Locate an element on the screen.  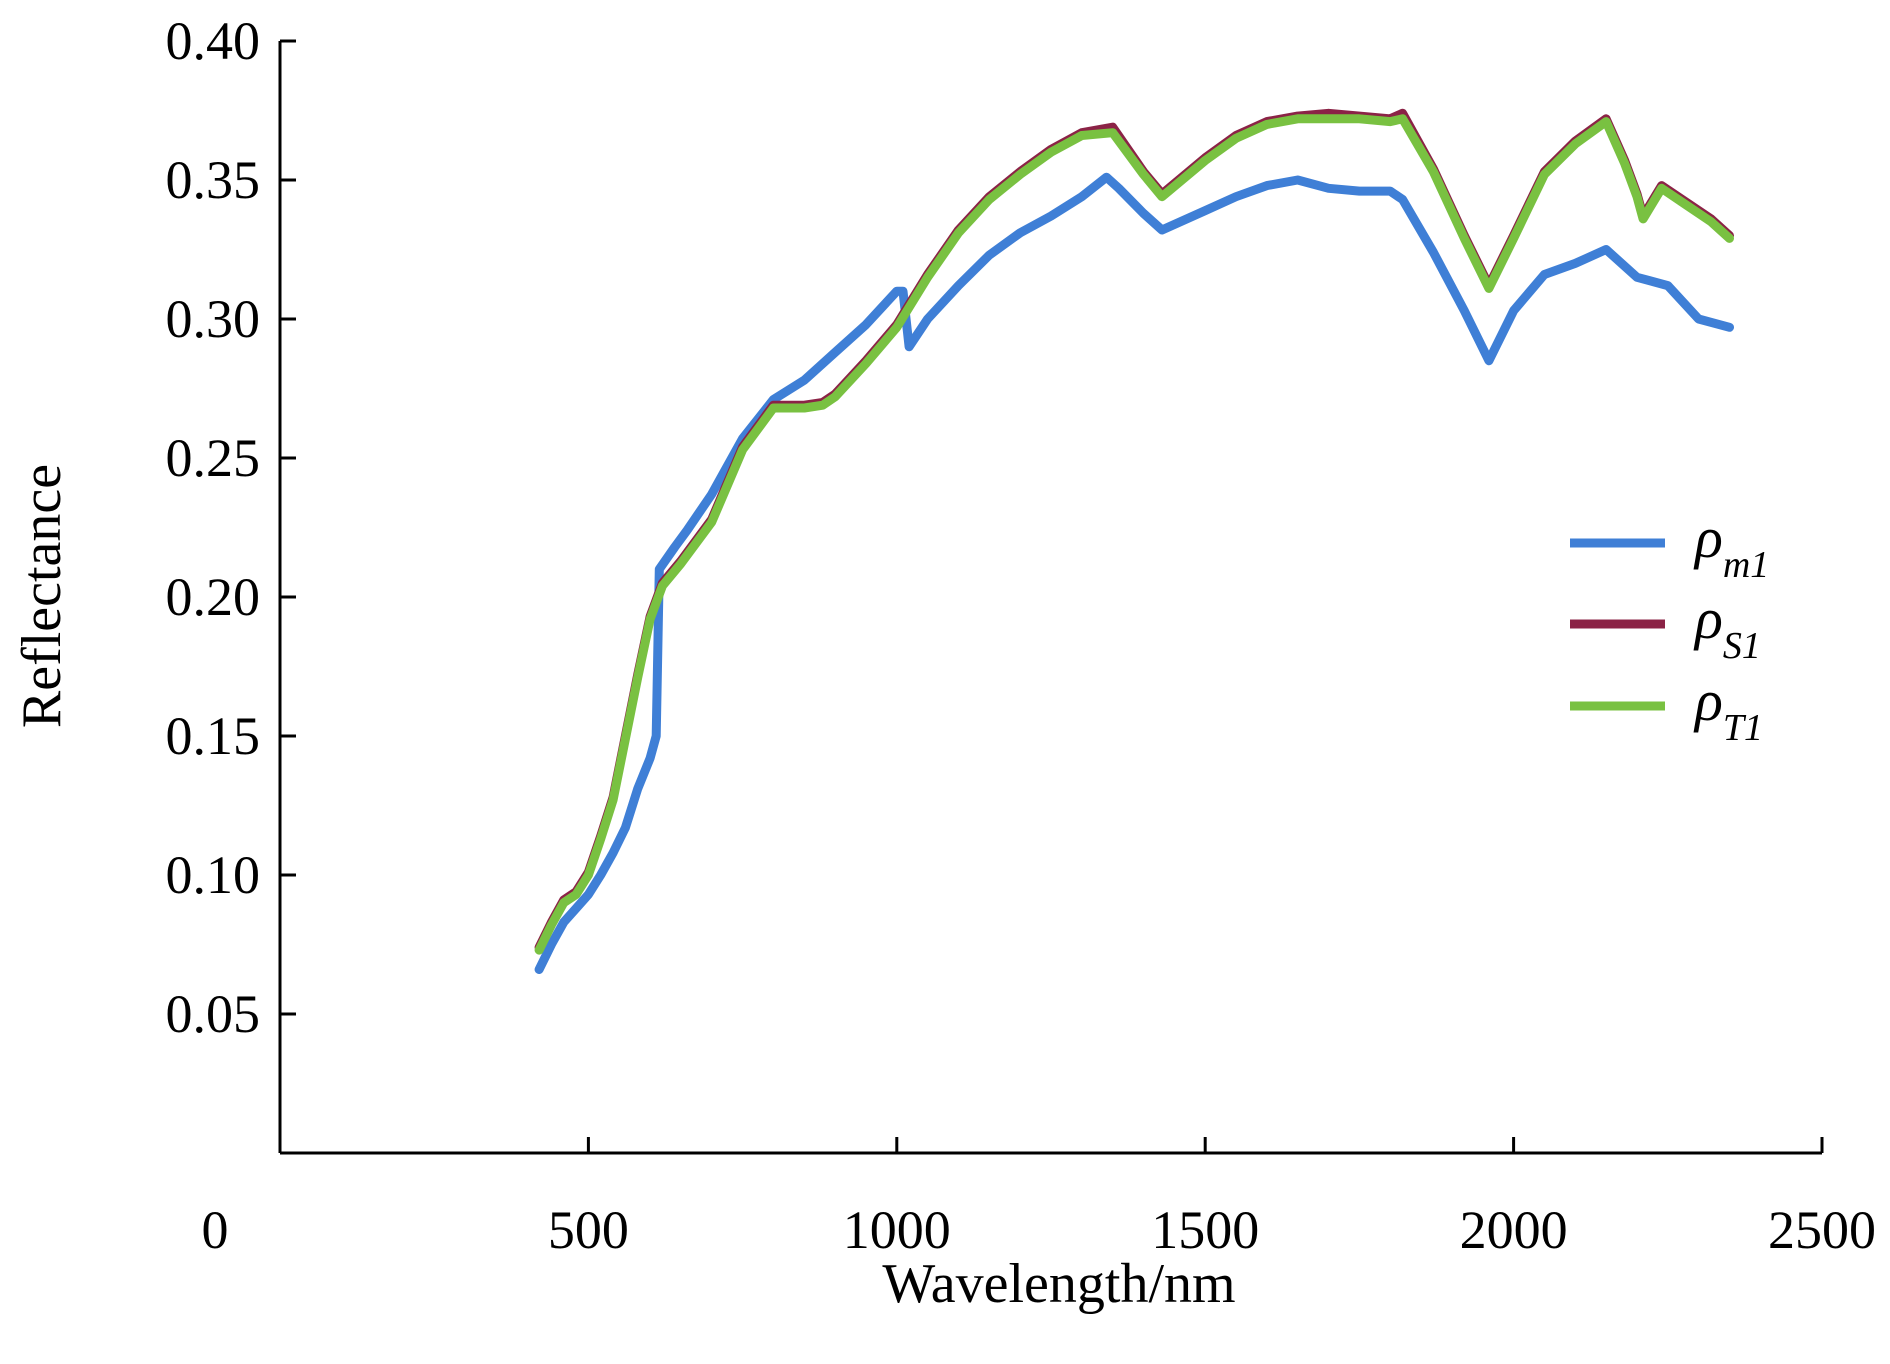
legend-subscript: T1 is located at coordinates (1743, 728).